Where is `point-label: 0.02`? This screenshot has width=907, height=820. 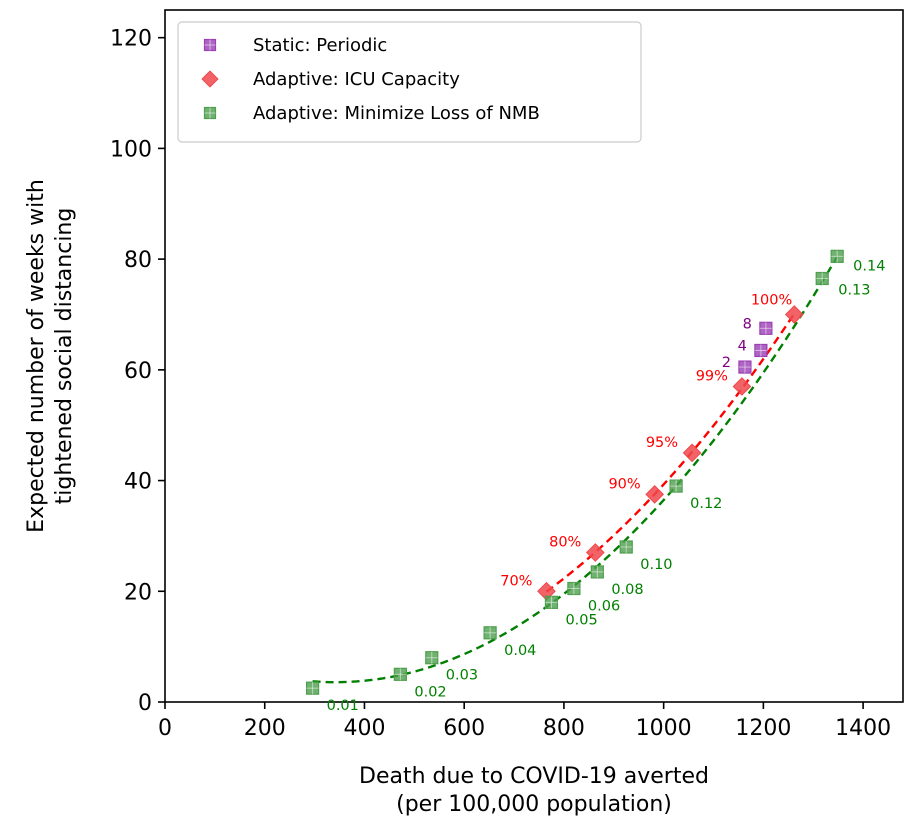
point-label: 0.02 is located at coordinates (430, 692).